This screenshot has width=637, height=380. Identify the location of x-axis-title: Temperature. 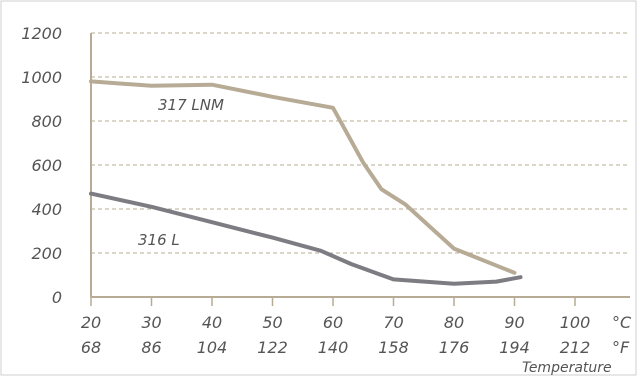
(567, 368).